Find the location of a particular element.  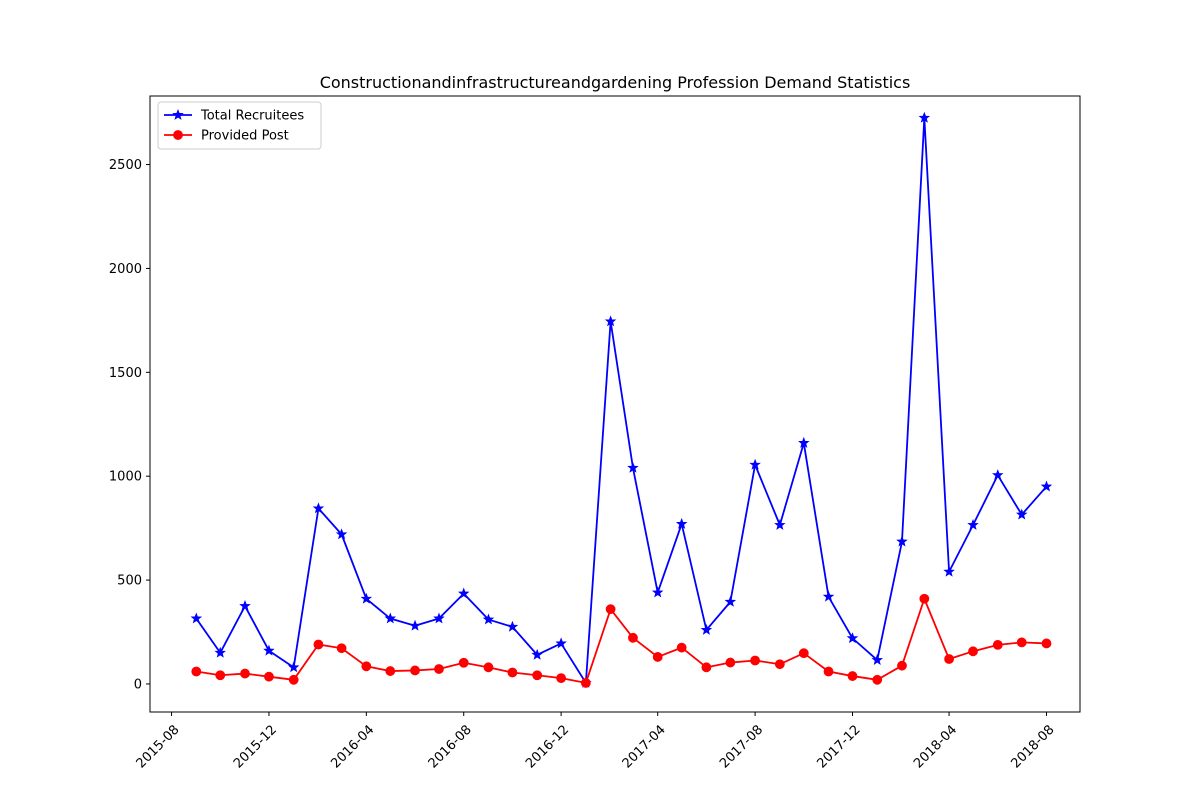

x-tick-label: 2016-12 is located at coordinates (547, 746).